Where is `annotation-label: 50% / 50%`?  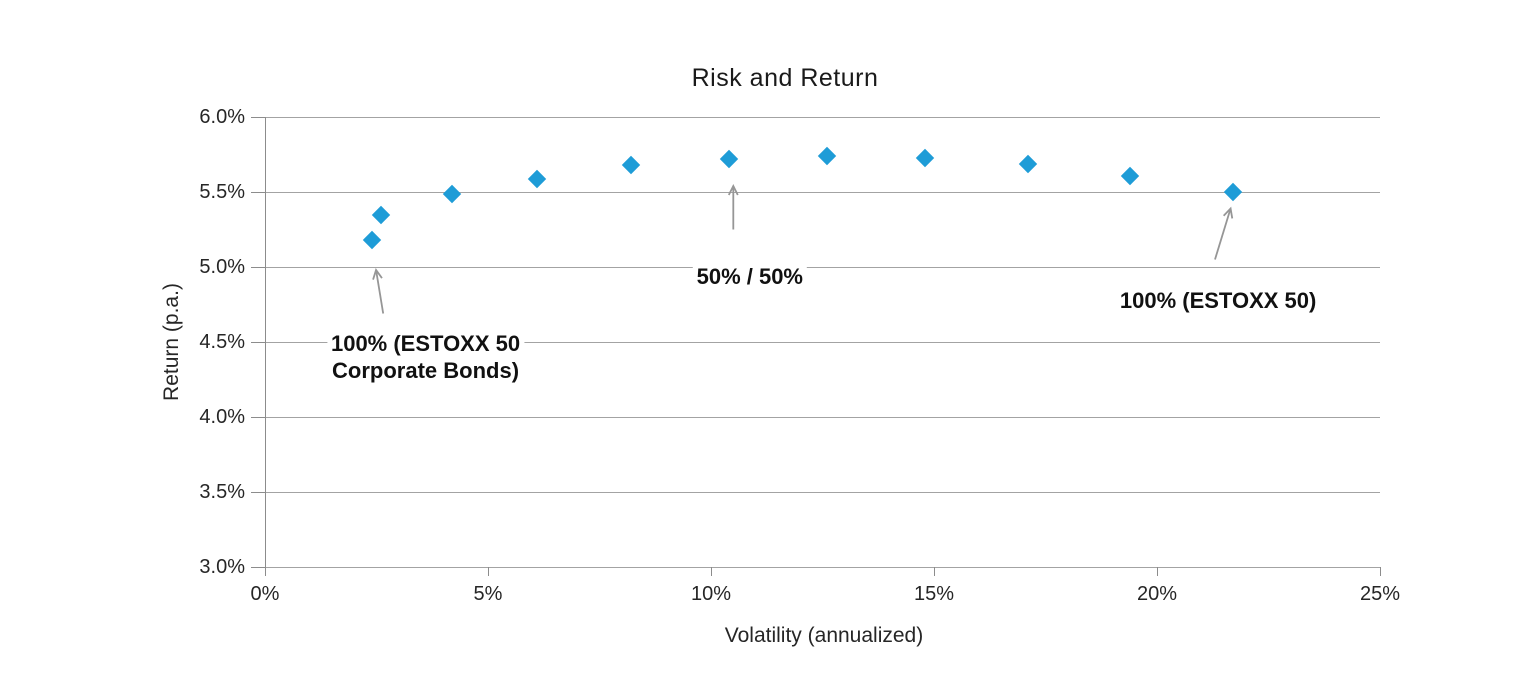
annotation-label: 50% / 50% is located at coordinates (749, 276).